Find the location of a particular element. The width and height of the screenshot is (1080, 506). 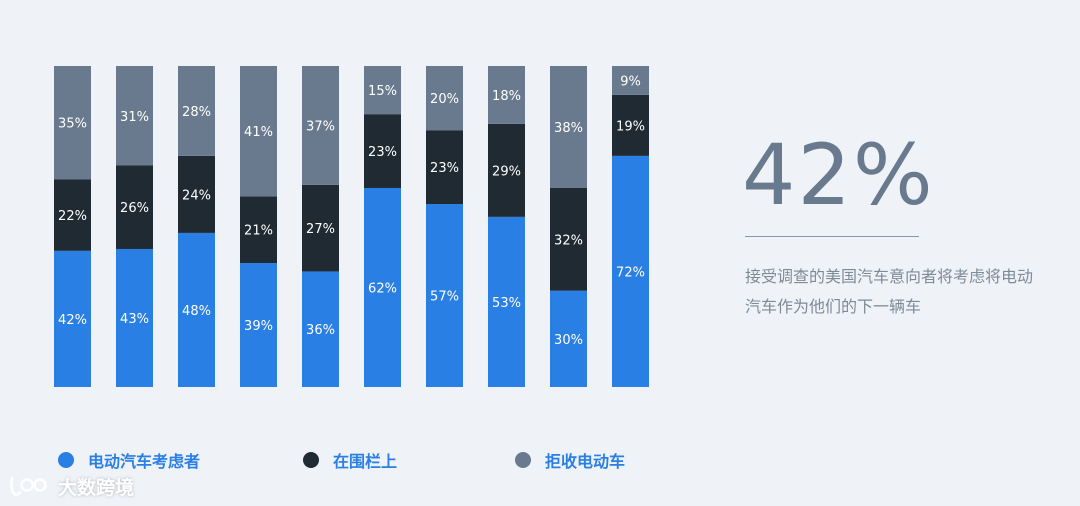

watermark: 大数跨境 is located at coordinates (71, 486).